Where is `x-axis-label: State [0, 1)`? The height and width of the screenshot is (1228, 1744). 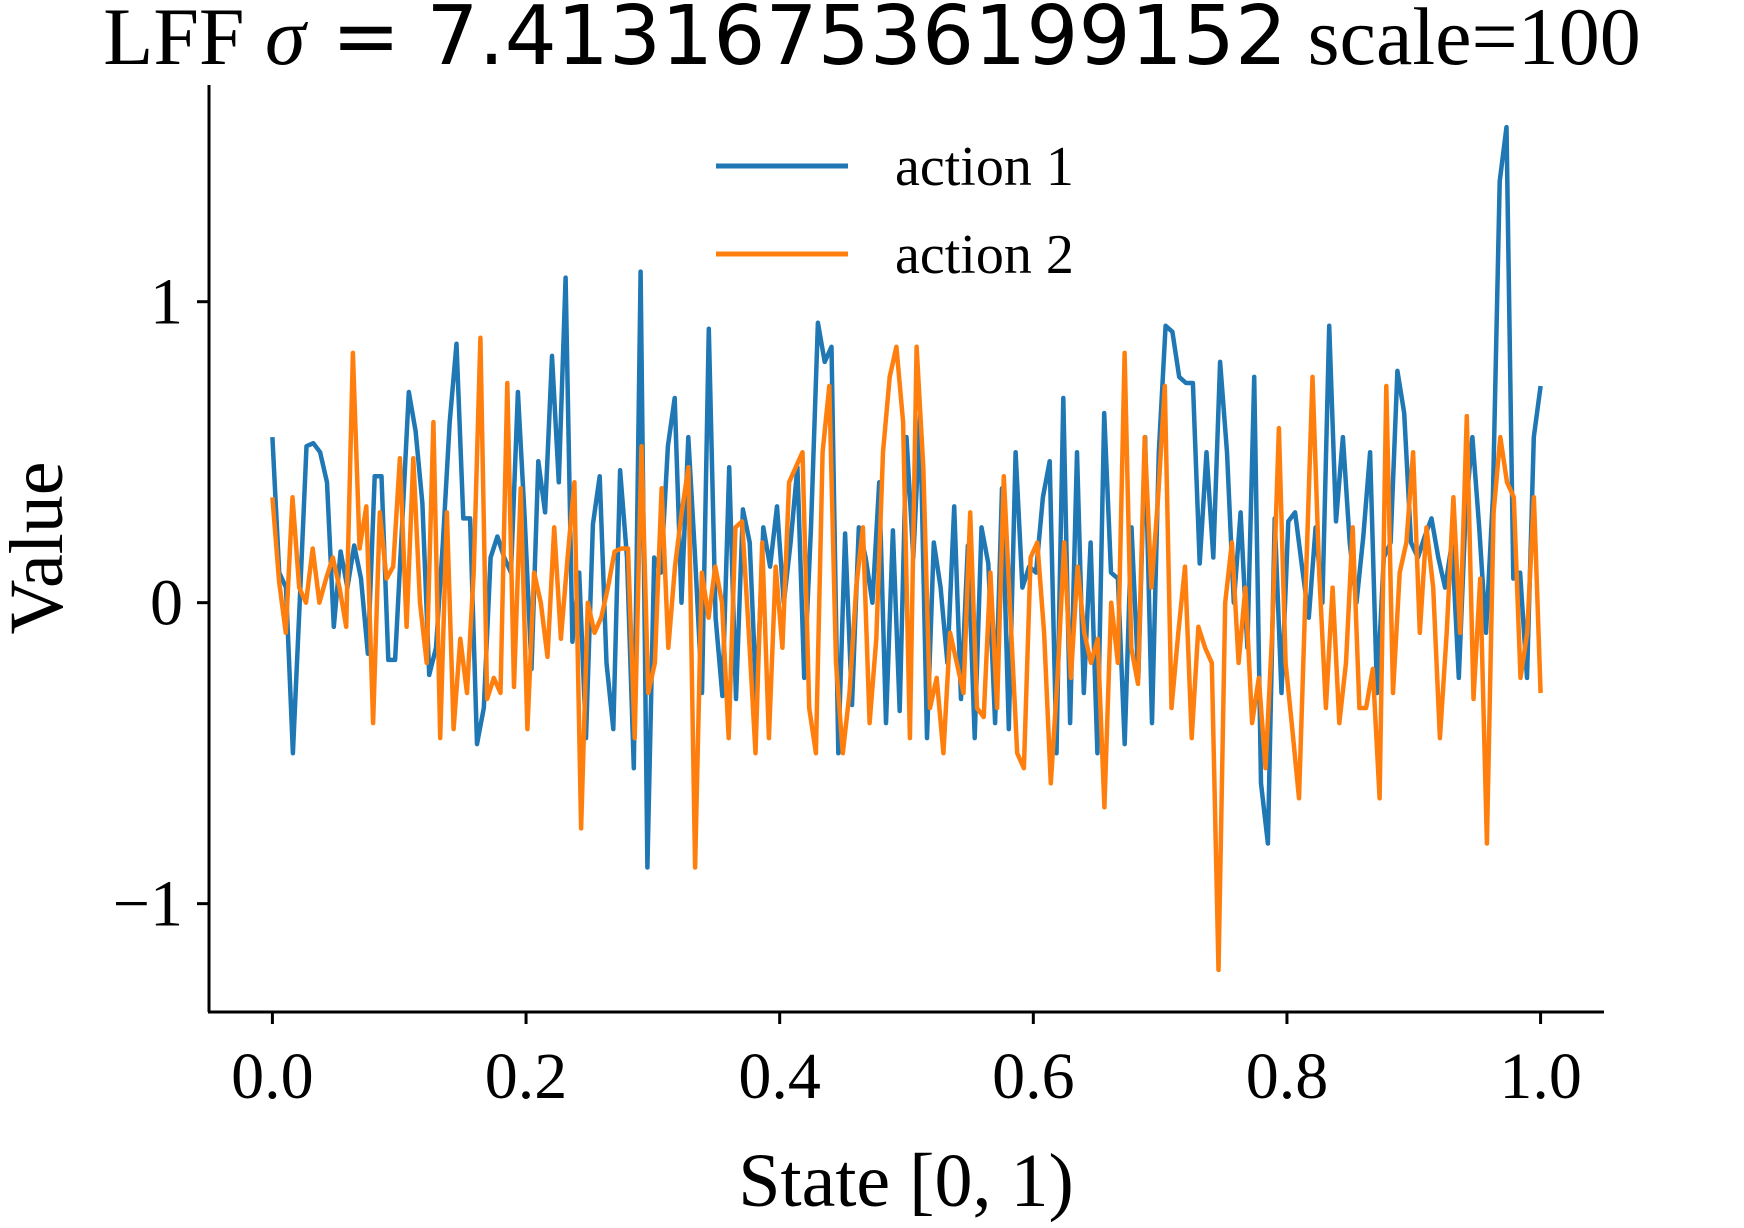
x-axis-label: State [0, 1) is located at coordinates (906, 1181).